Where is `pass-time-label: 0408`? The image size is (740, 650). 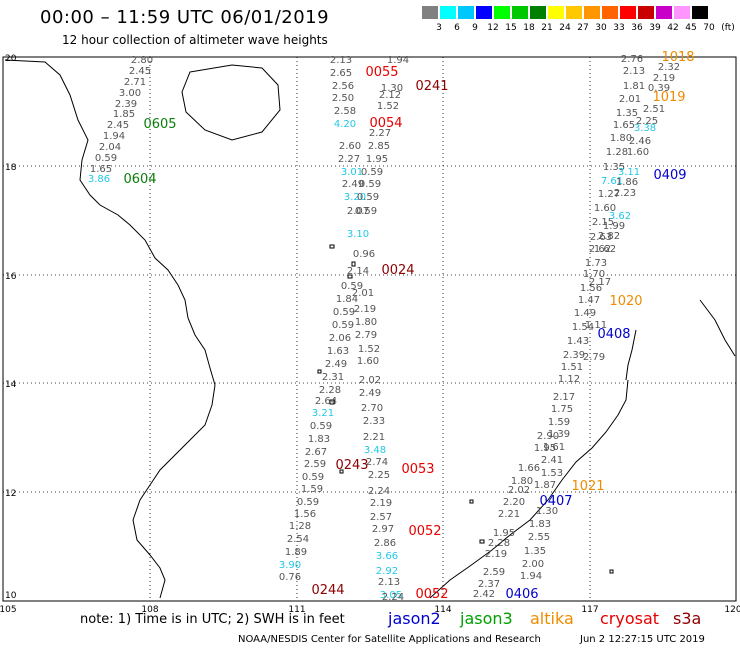 pass-time-label: 0408 is located at coordinates (613, 334).